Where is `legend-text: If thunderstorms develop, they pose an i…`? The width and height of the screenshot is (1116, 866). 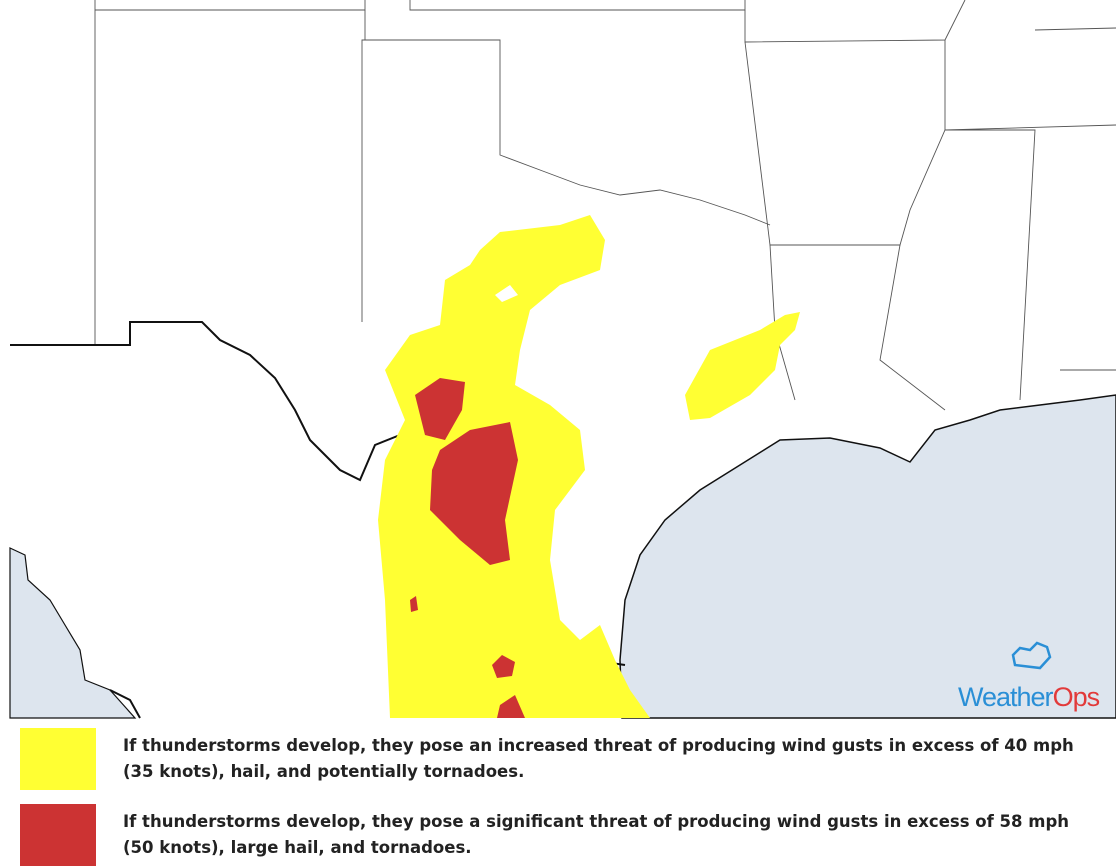
legend-text: If thunderstorms develop, they pose an i… is located at coordinates (598, 758).